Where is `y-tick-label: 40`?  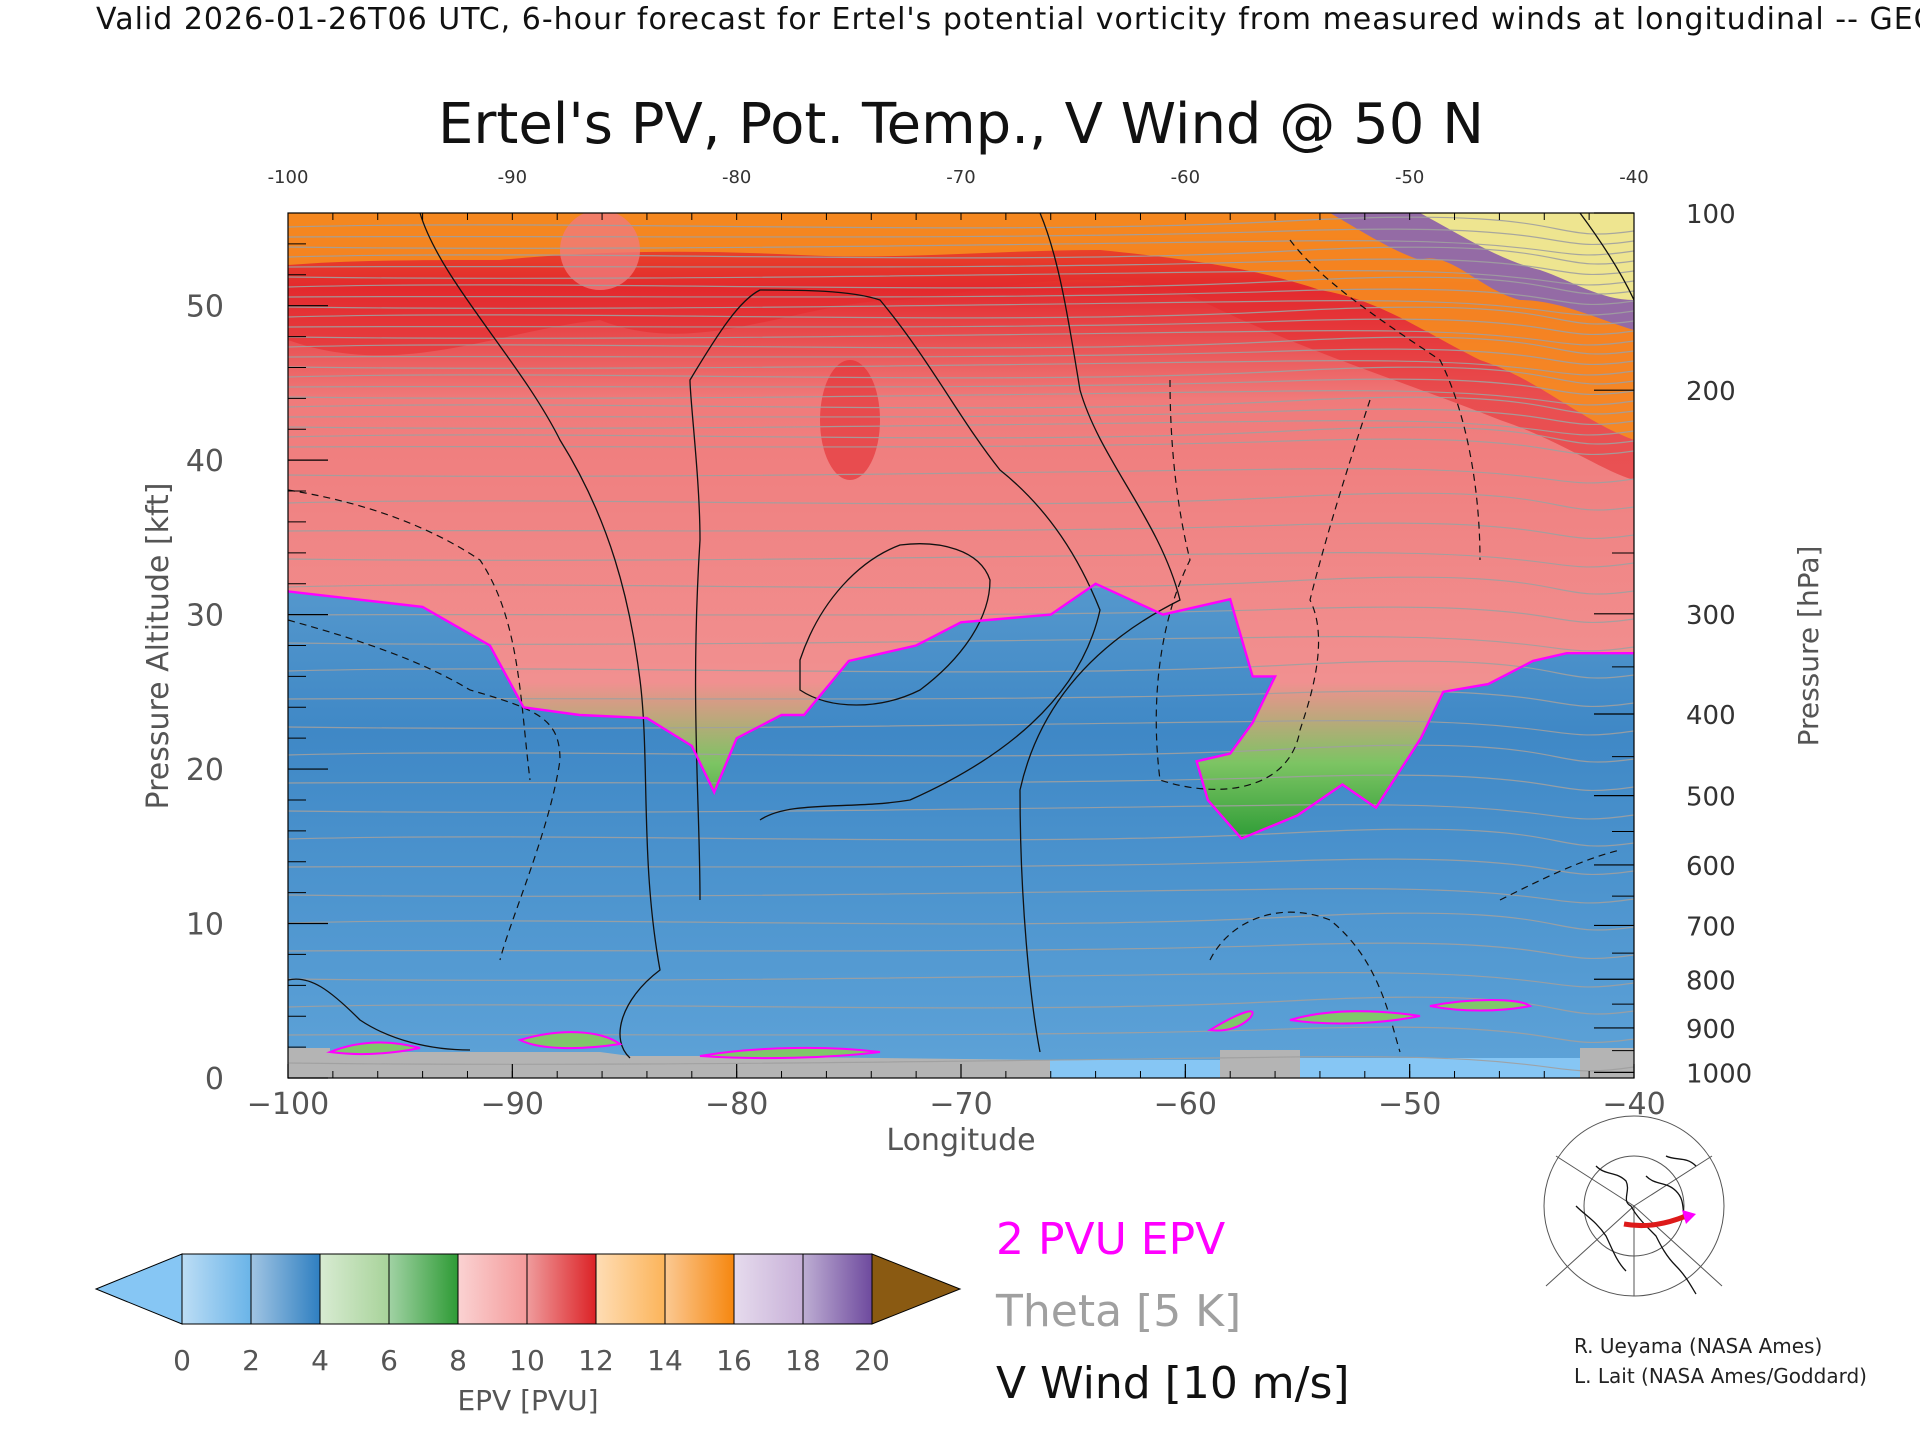 y-tick-label: 40 is located at coordinates (205, 461).